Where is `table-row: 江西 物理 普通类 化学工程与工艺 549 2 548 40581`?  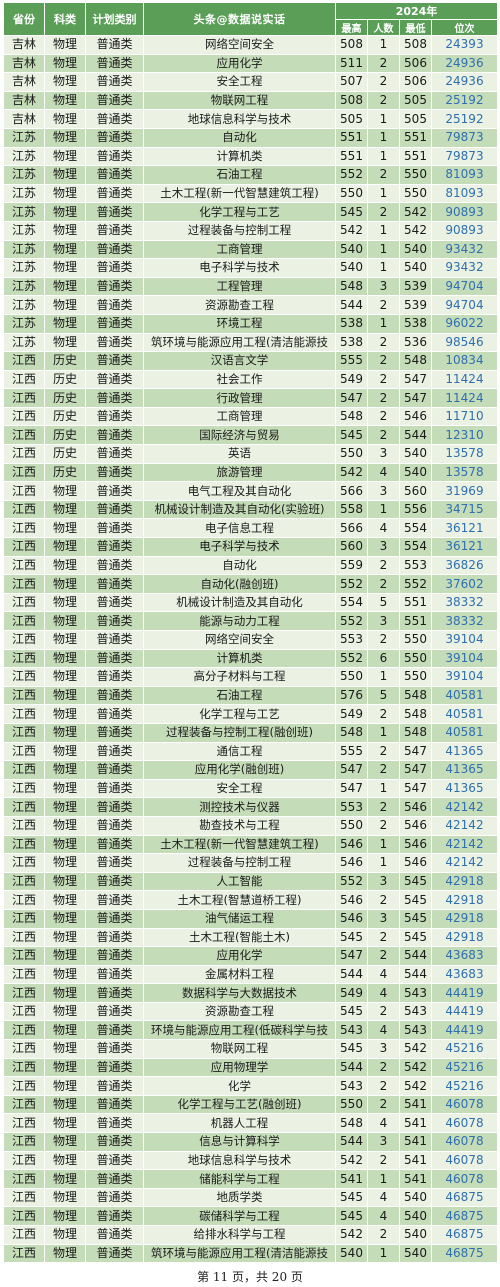
table-row: 江西 物理 普通类 化学工程与工艺 549 2 548 40581 is located at coordinates (250, 714).